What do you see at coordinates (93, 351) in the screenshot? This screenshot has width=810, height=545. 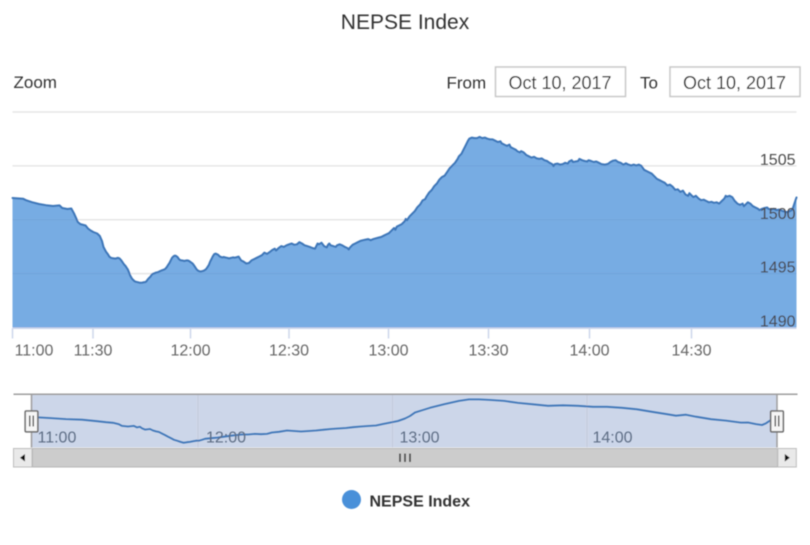 I see `svg-text: 11:30` at bounding box center [93, 351].